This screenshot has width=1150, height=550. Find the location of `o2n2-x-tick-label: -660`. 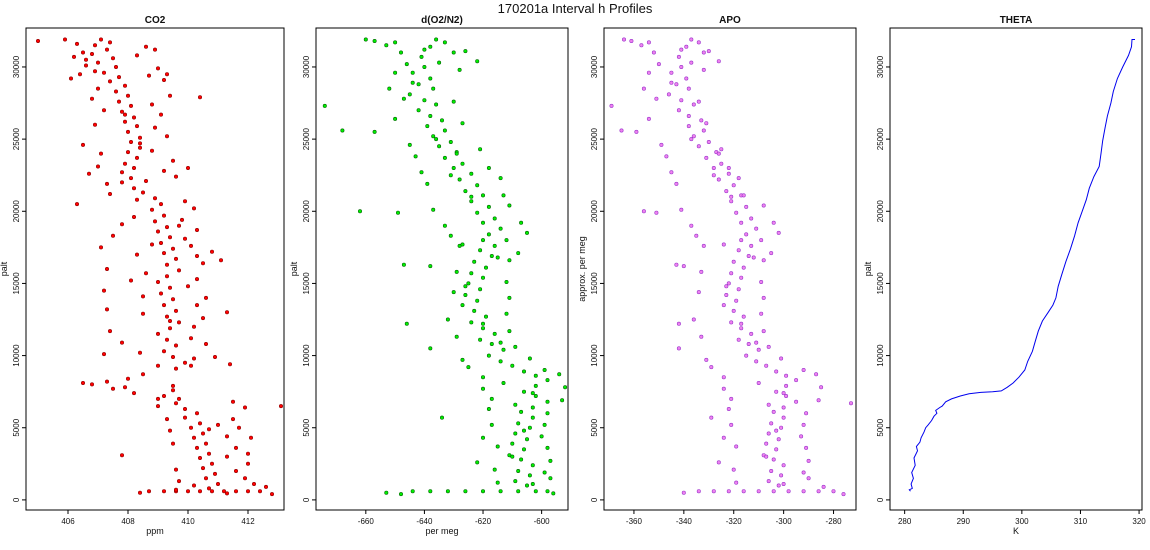

o2n2-x-tick-label: -660 is located at coordinates (366, 521).